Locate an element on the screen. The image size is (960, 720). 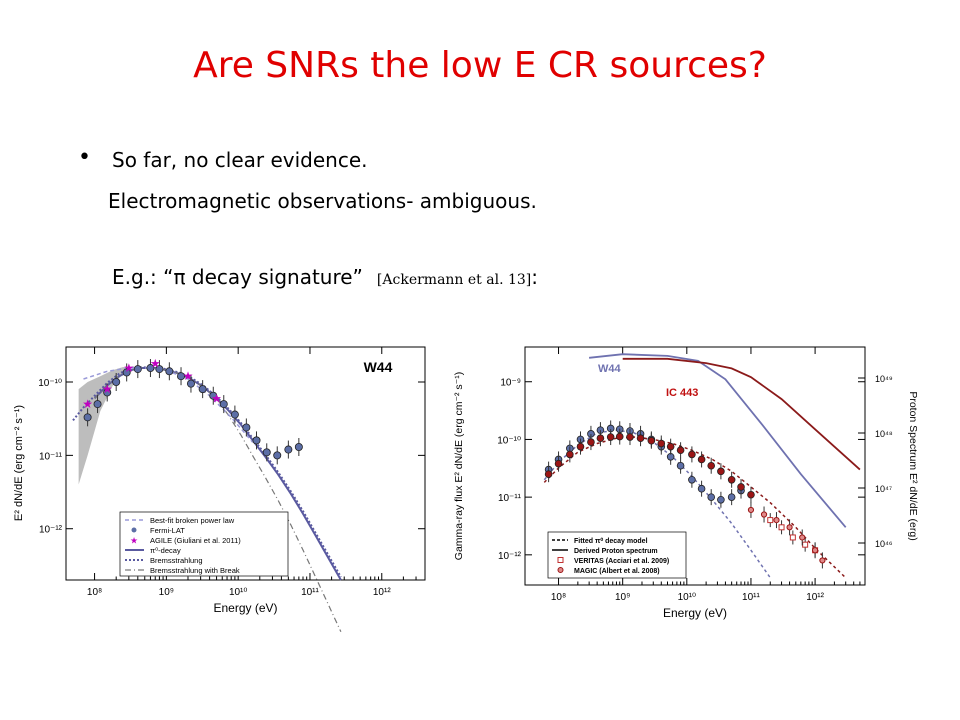
confidence-band is located at coordinates (103, 426).